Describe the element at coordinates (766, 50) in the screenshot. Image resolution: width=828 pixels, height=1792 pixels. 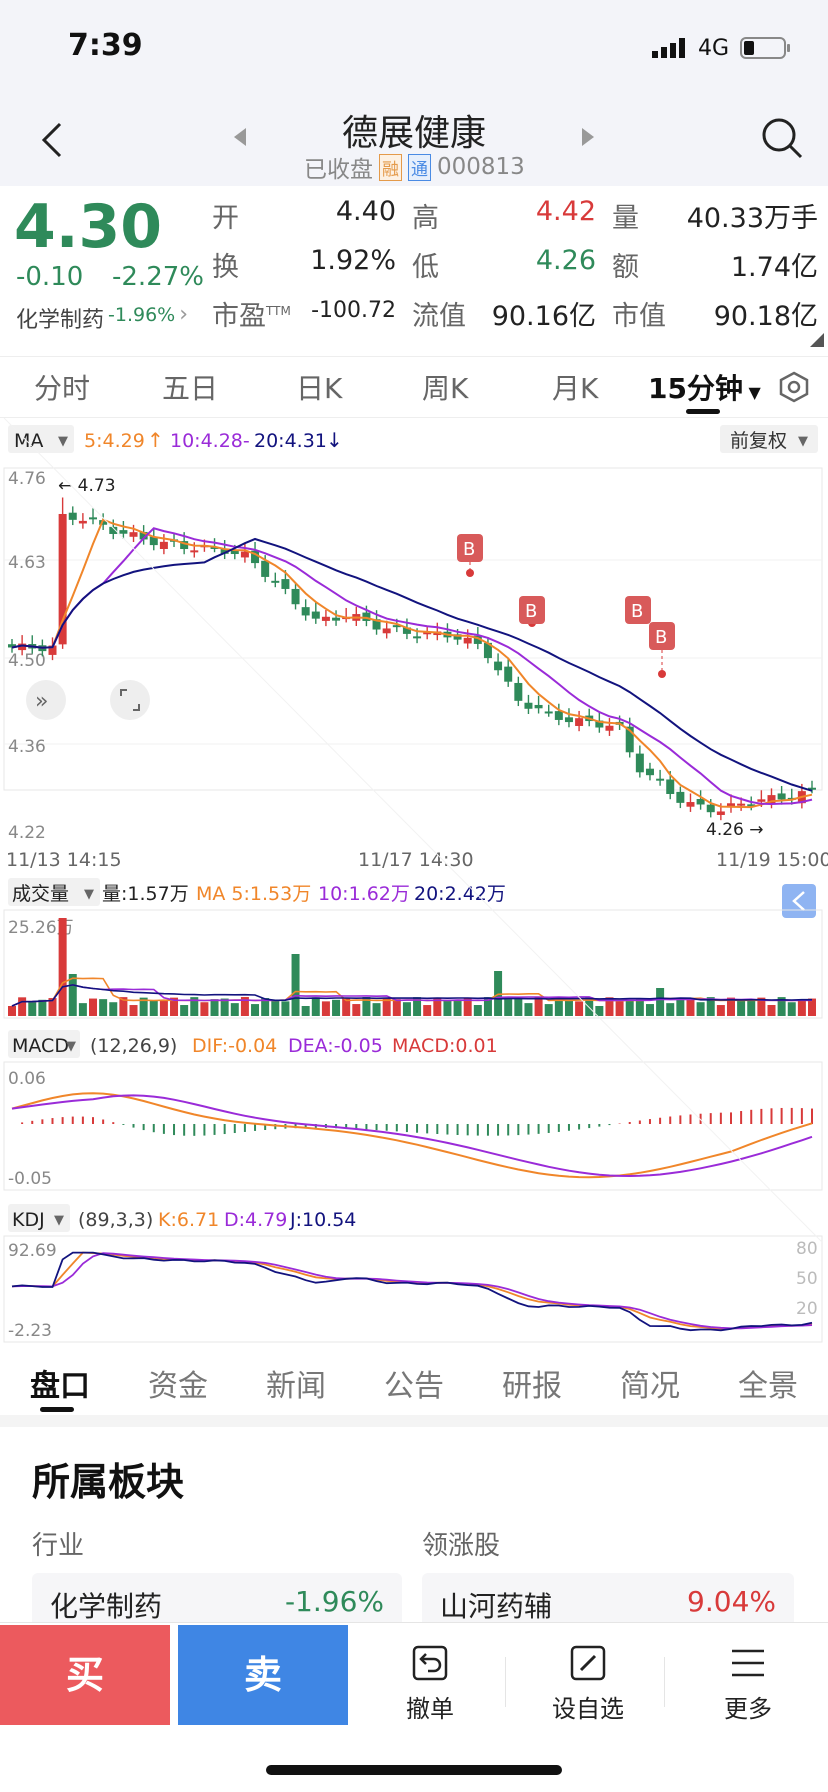
I see `battery-icon` at that location.